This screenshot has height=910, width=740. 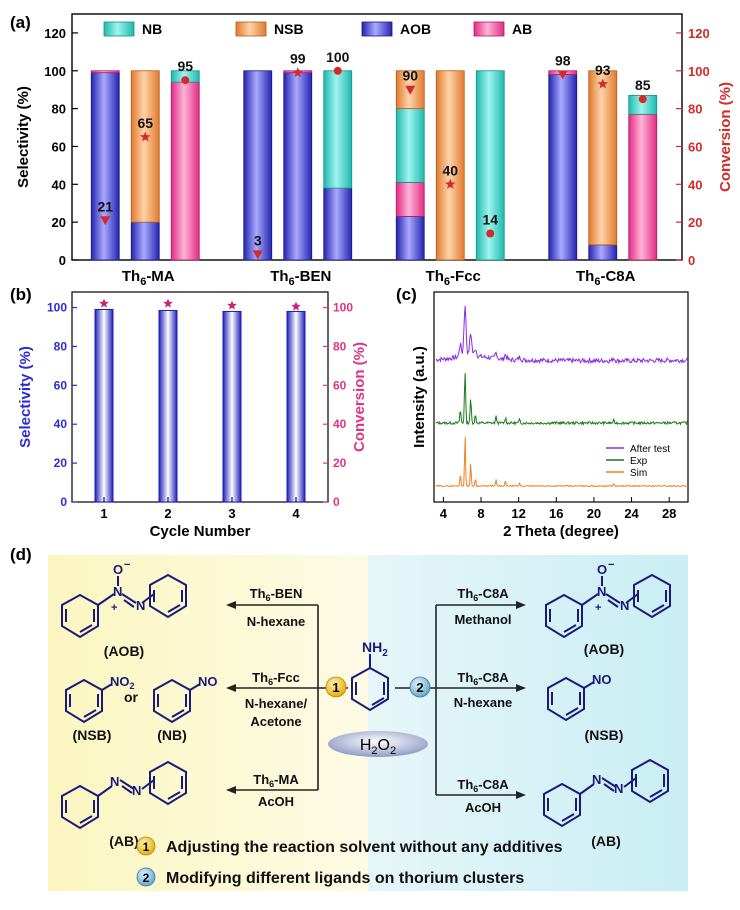 I want to click on right-1-catalyst: Th6-C8A, so click(x=483, y=594).